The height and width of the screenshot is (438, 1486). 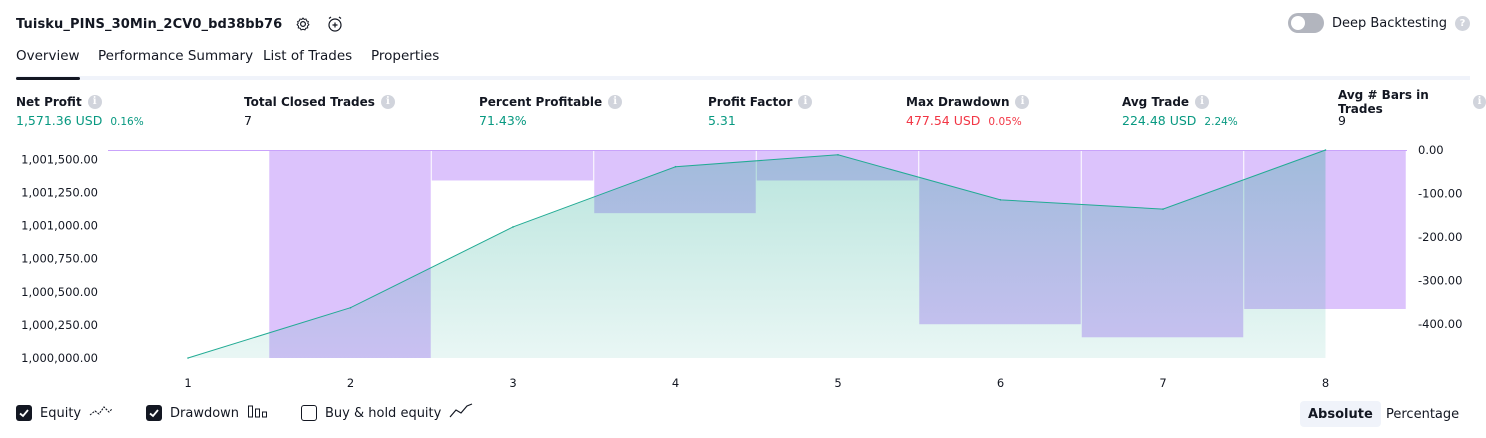 What do you see at coordinates (675, 383) in the screenshot?
I see `x-axis-tick-label: 4` at bounding box center [675, 383].